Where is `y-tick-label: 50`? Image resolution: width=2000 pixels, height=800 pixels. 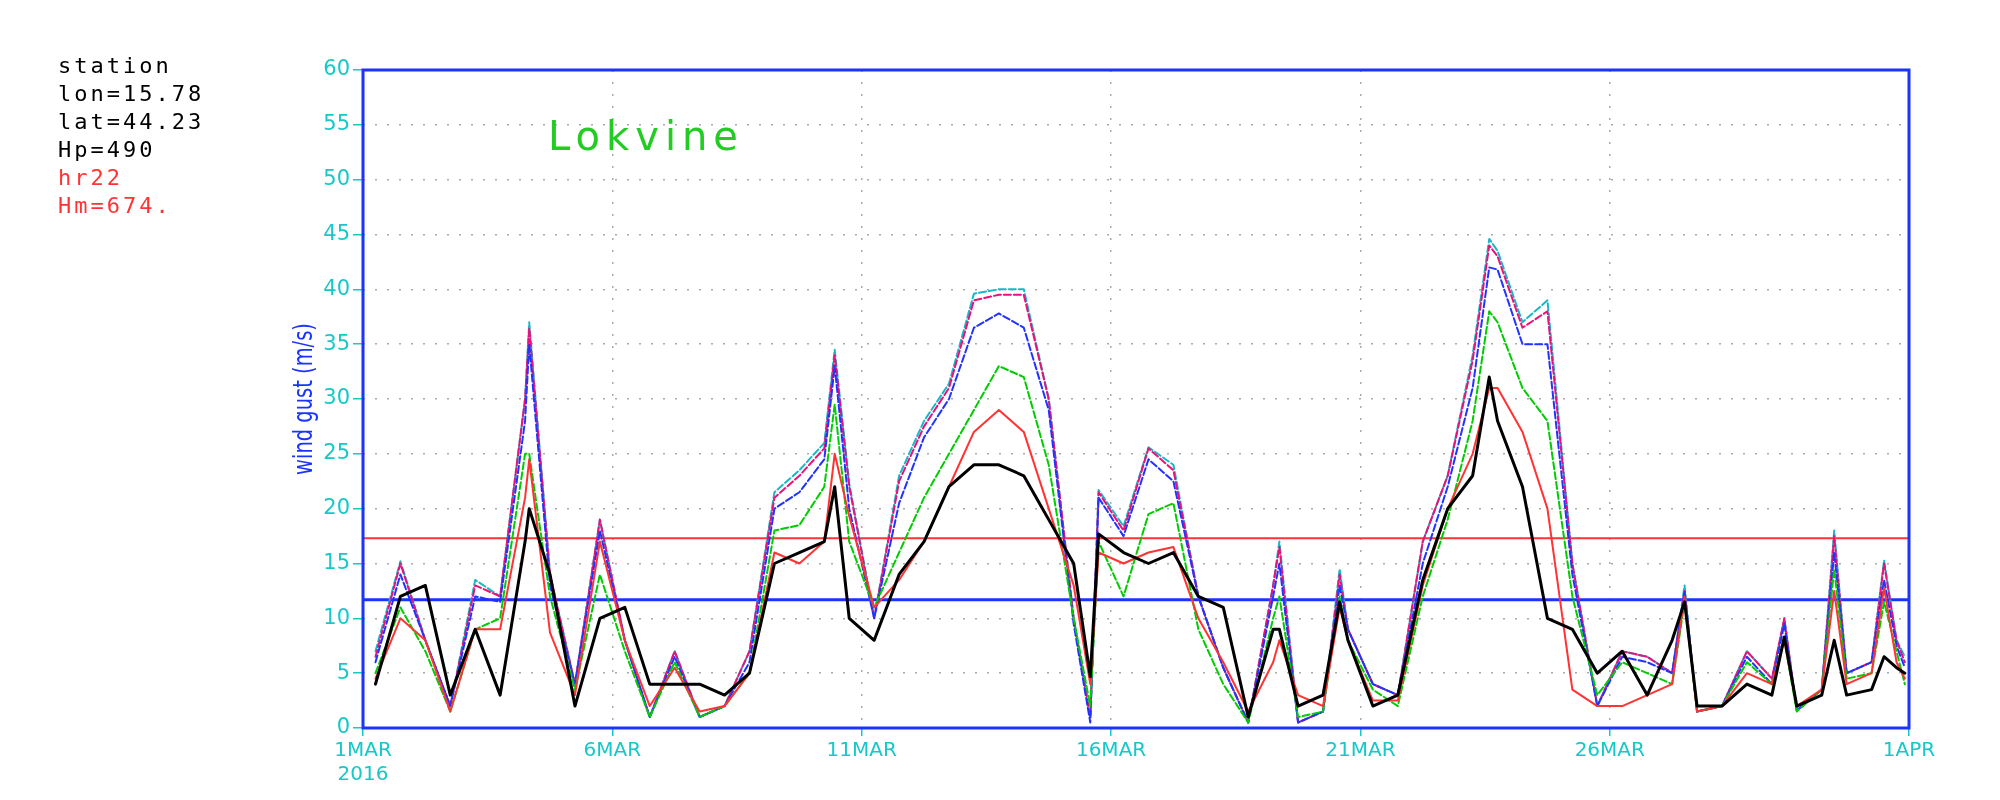
y-tick-label: 50 is located at coordinates (336, 178).